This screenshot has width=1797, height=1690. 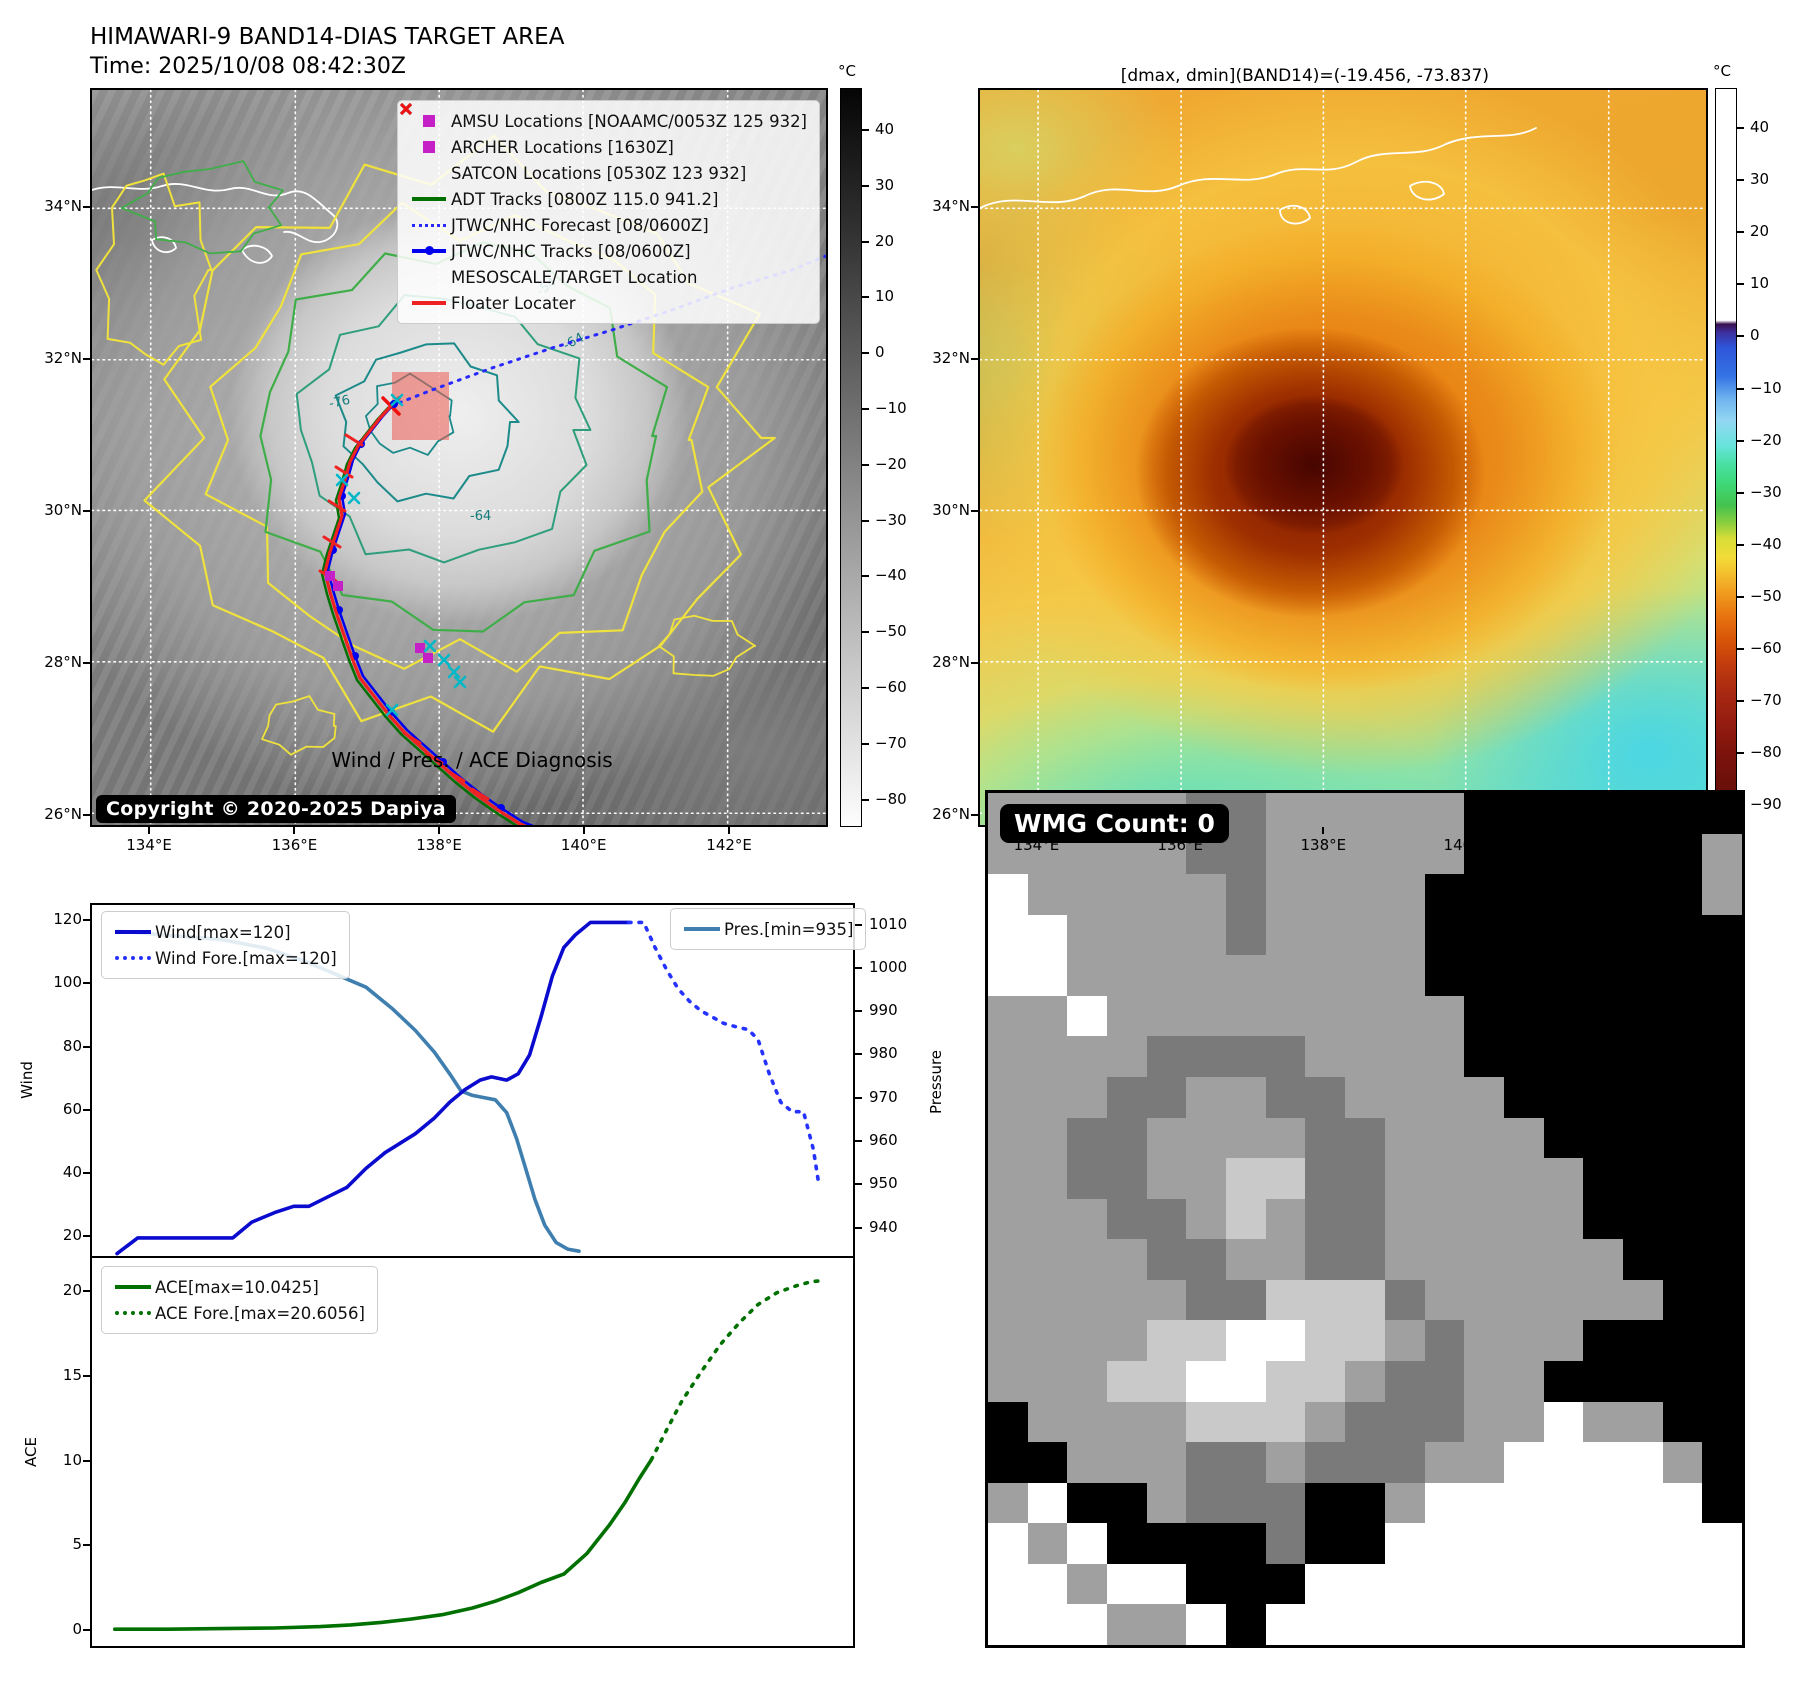 I want to click on awv-cbar-tick: 40, so click(x=1760, y=127).